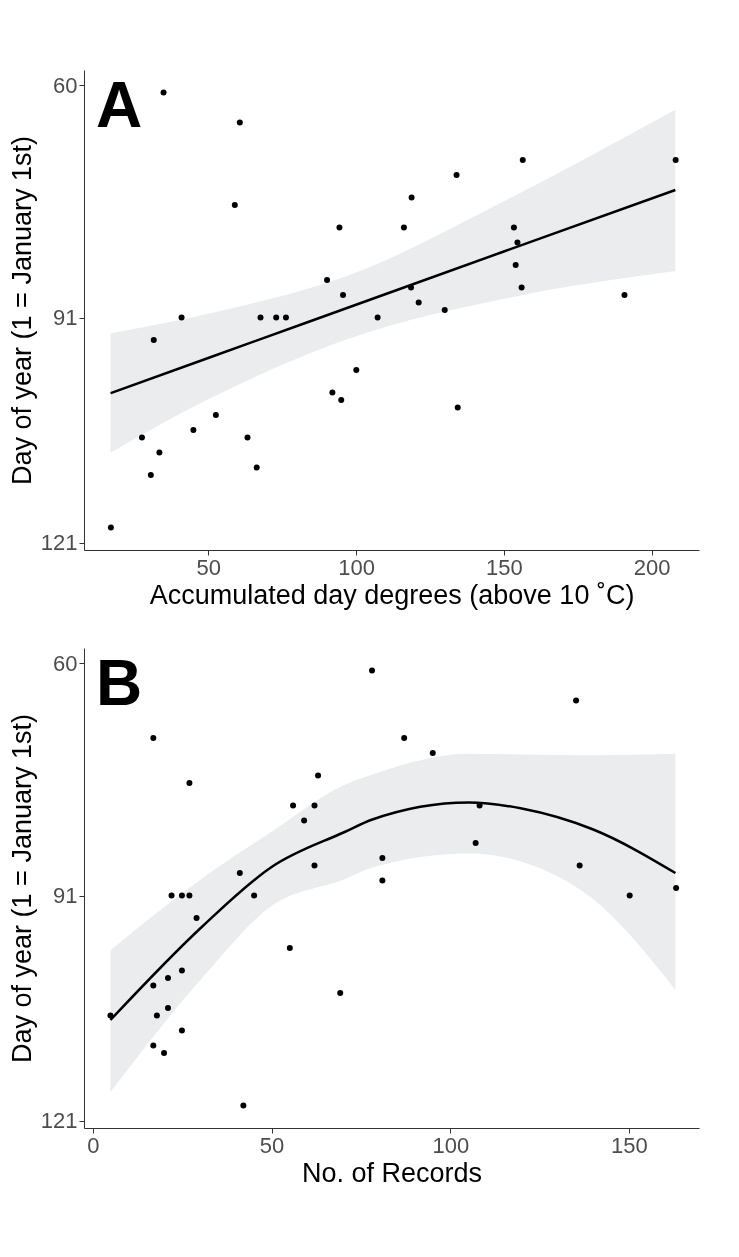 The image size is (739, 1257). I want to click on x-axis-title: No. of Records, so click(392, 1172).